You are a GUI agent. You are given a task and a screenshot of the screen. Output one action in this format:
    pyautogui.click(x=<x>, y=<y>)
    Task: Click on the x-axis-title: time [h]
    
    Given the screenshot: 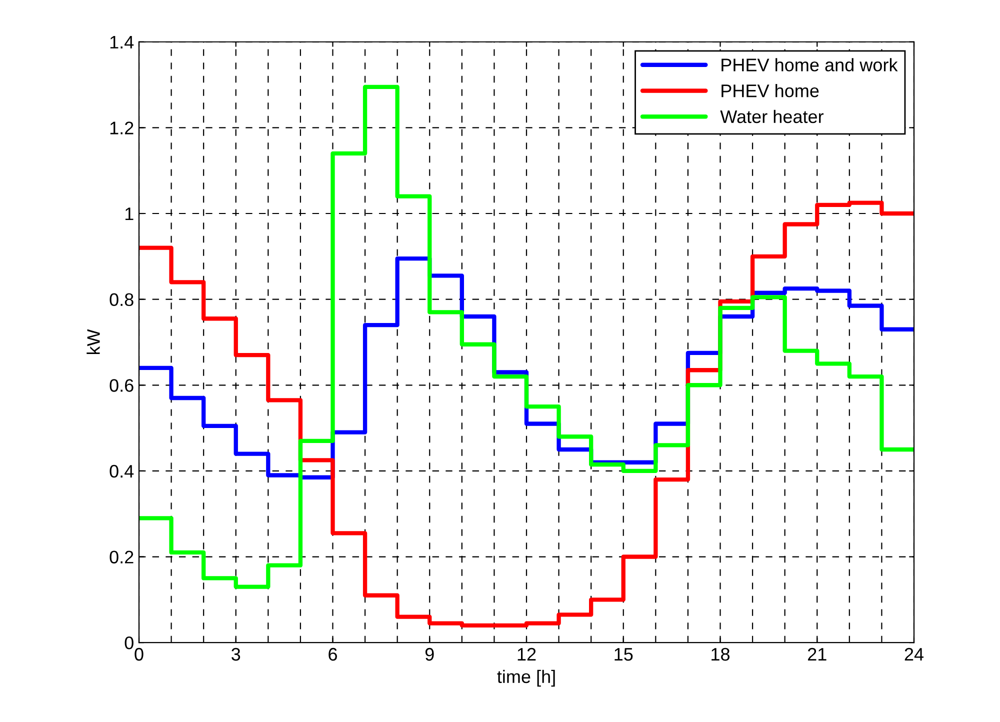 What is the action you would take?
    pyautogui.click(x=526, y=678)
    